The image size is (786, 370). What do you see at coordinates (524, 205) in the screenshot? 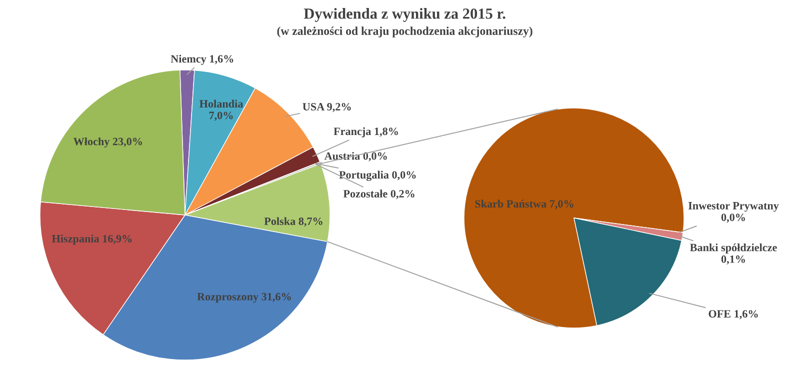
I see `slice-label: Skarb Państwa 7,0%` at bounding box center [524, 205].